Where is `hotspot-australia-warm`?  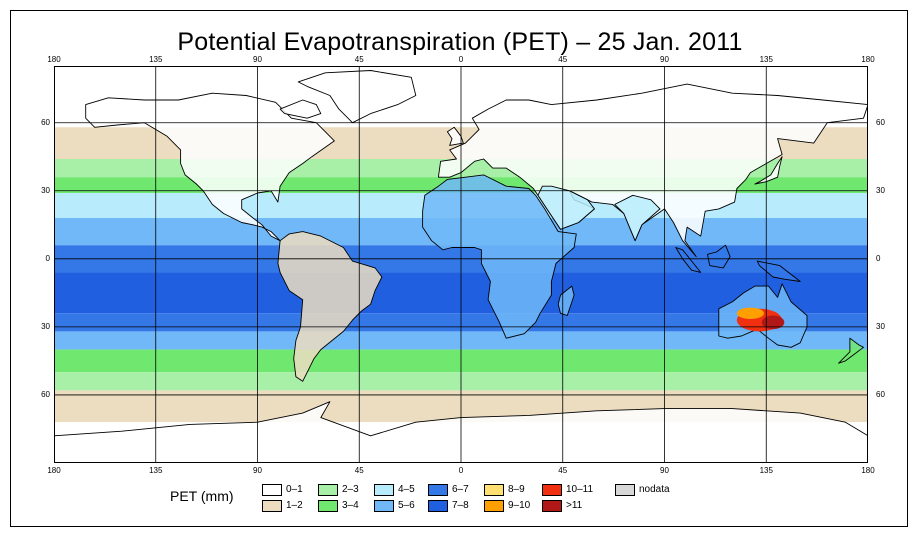 hotspot-australia-warm is located at coordinates (750, 313).